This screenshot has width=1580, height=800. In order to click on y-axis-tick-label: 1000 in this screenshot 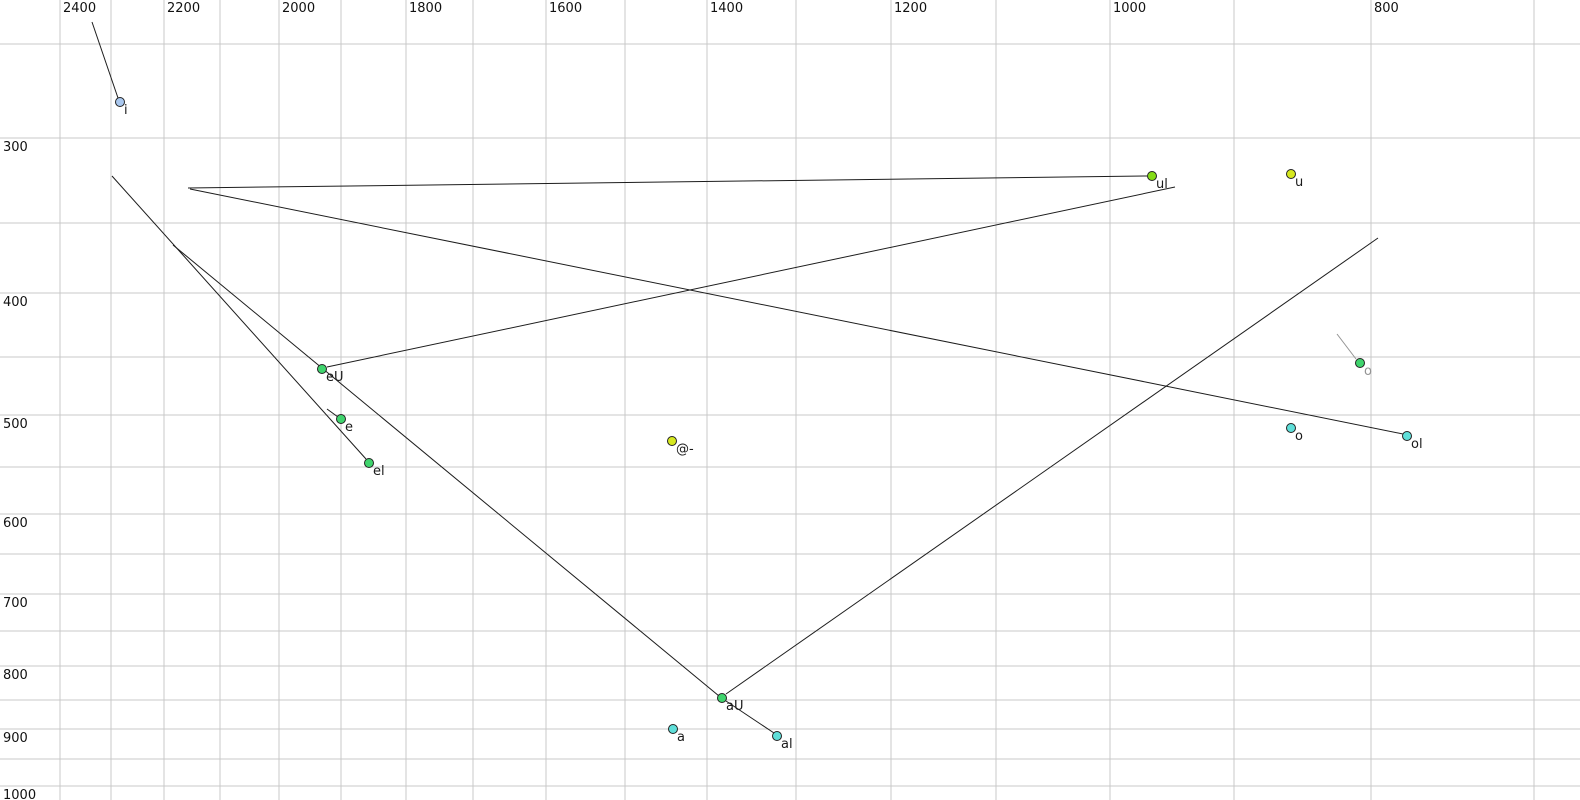, I will do `click(19, 794)`.